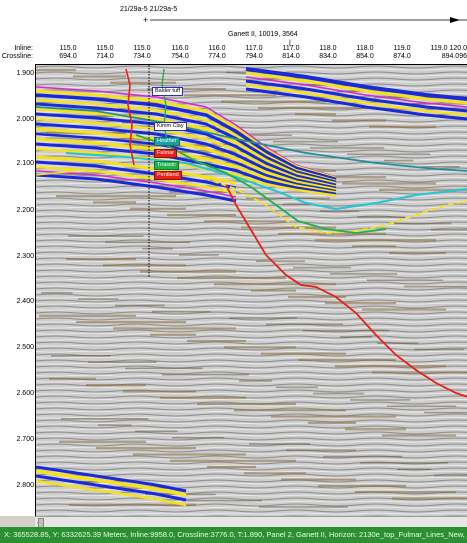  I want to click on crossline-tick: 774.0, so click(217, 56).